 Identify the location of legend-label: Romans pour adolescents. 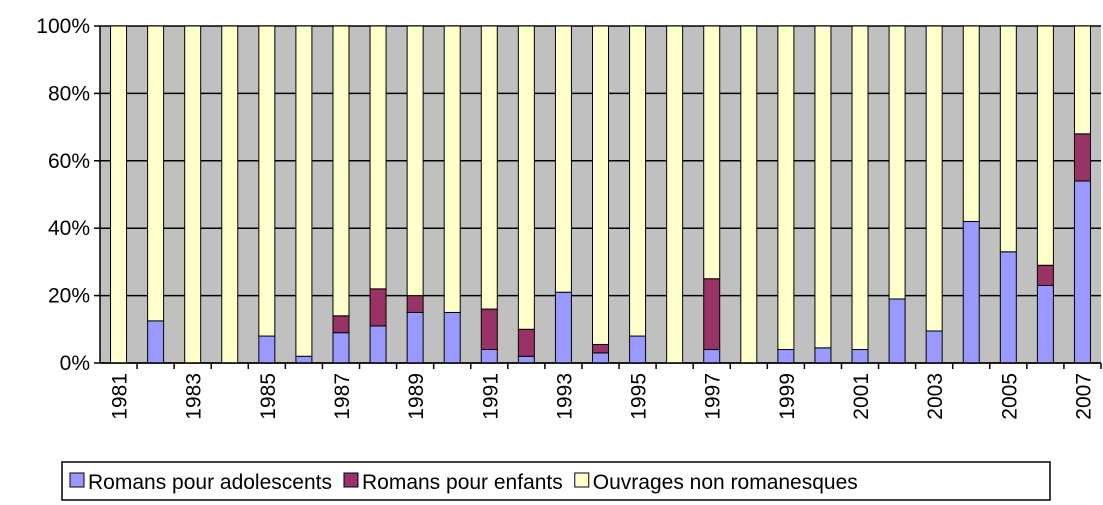
(210, 482).